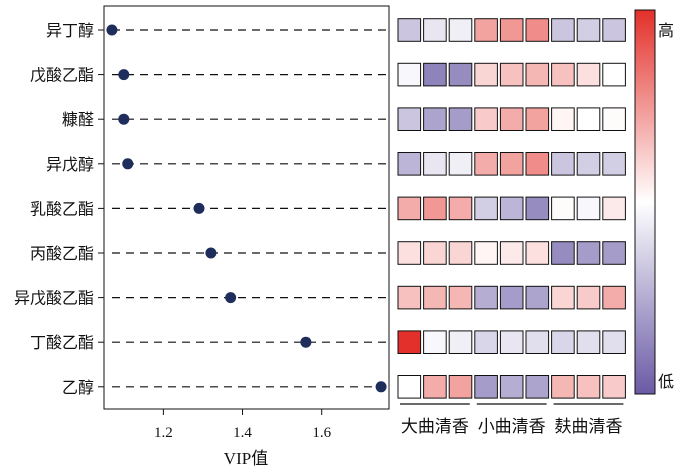 The width and height of the screenshot is (678, 475). Describe the element at coordinates (246, 458) in the screenshot. I see `x-axis-title: VIP值` at that location.